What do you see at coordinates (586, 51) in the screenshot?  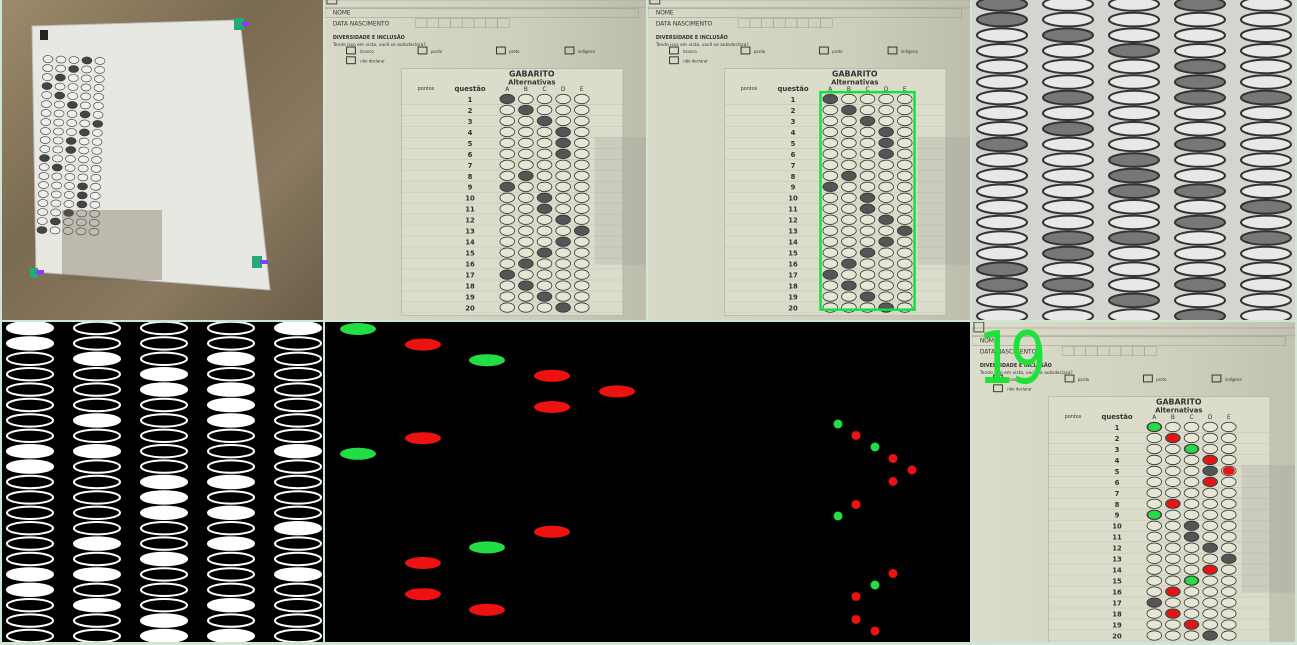 I see `opt-indigena: indígena` at bounding box center [586, 51].